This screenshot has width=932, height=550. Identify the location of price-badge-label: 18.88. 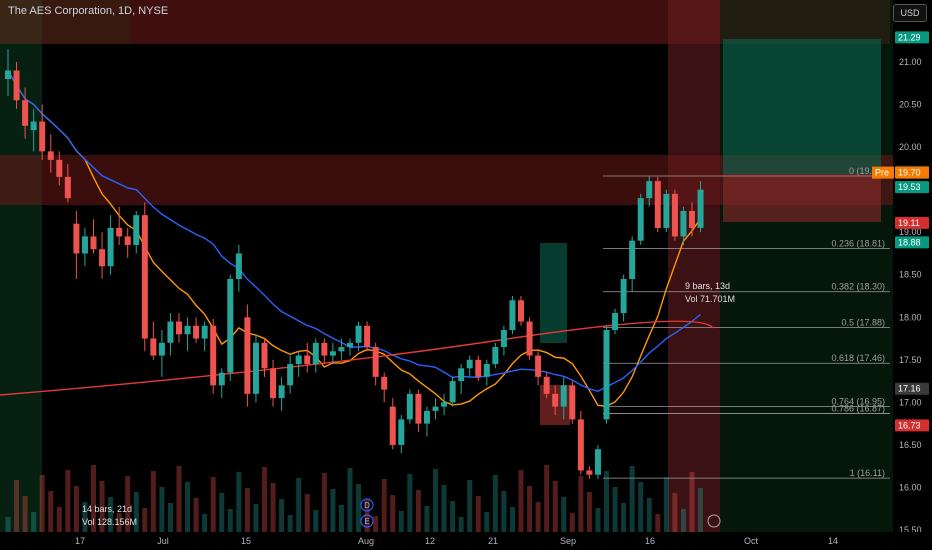
(909, 242).